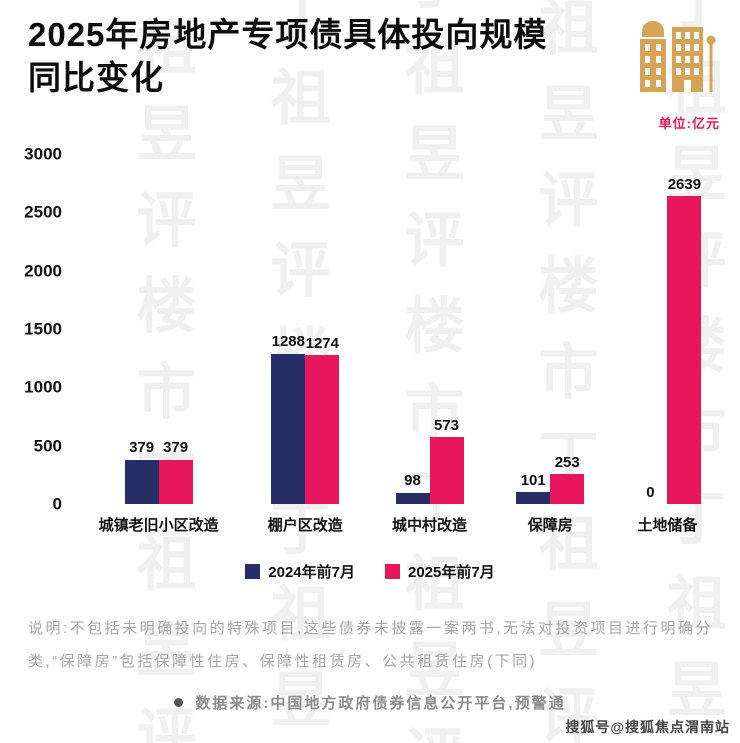 The width and height of the screenshot is (740, 743). I want to click on data-source-row: 数据来源:中国地方政府债券信息公开平台,预警通, so click(370, 702).